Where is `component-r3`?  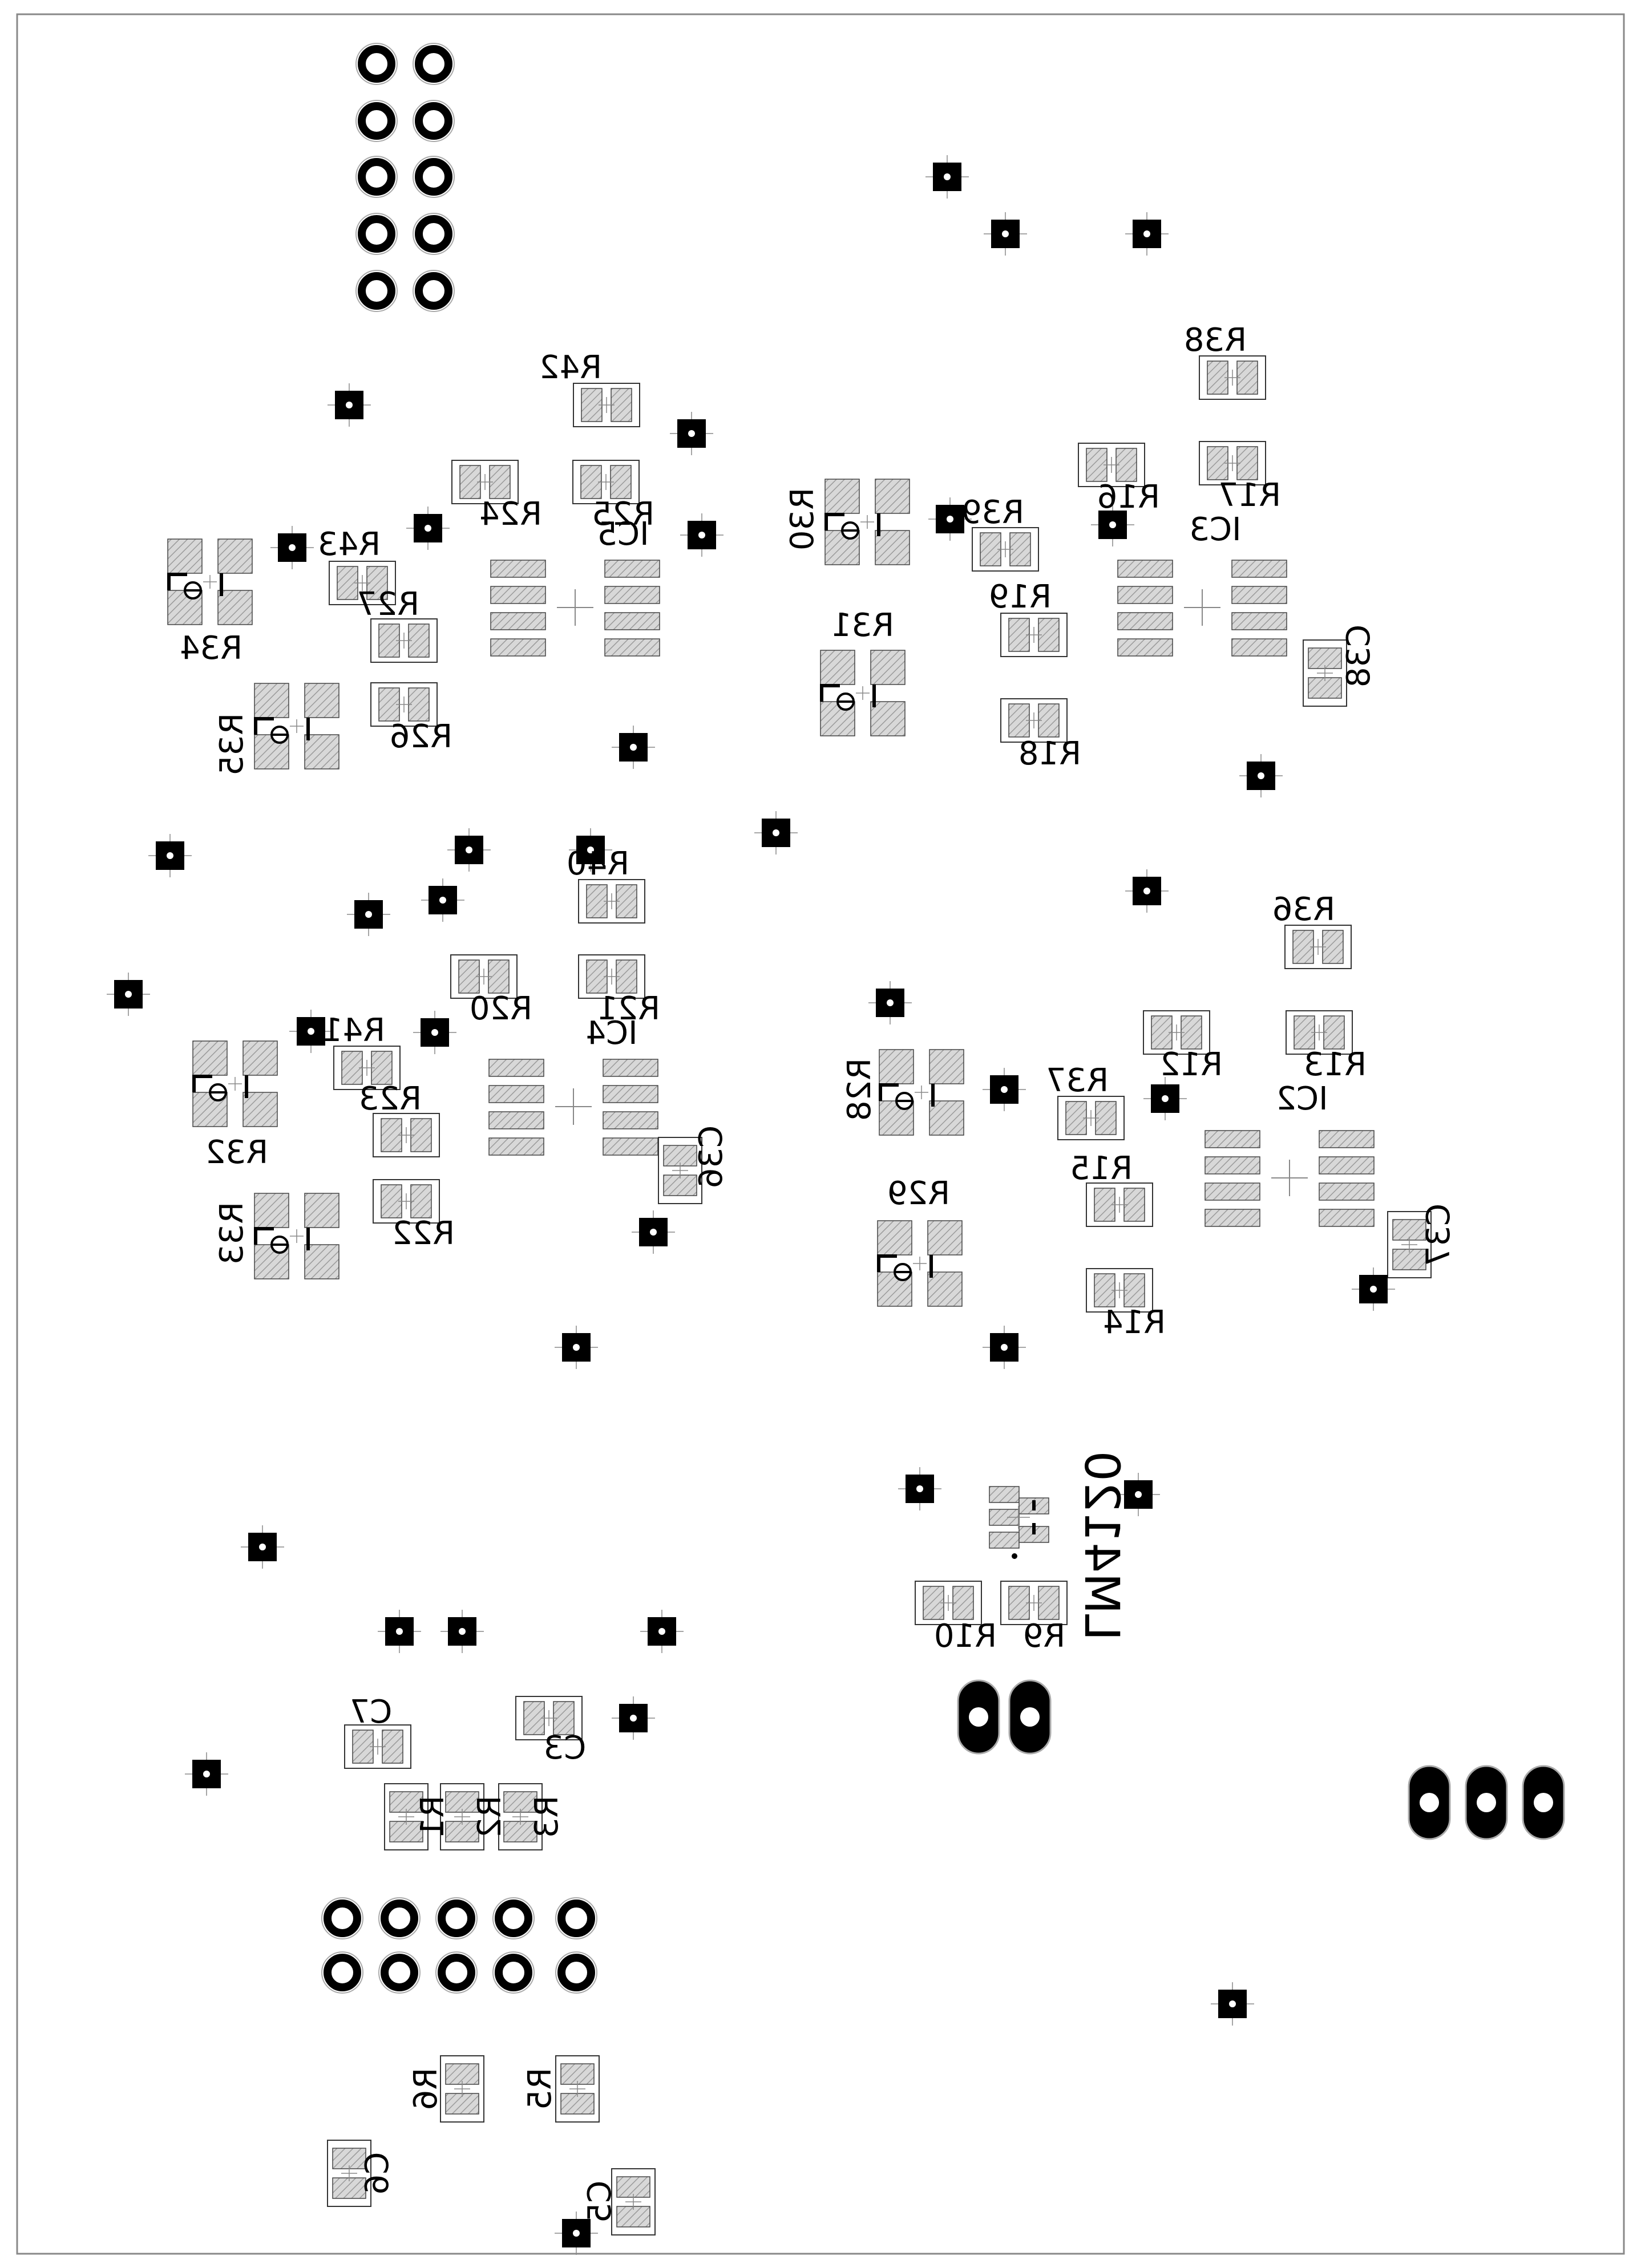
component-r3 is located at coordinates (520, 1816).